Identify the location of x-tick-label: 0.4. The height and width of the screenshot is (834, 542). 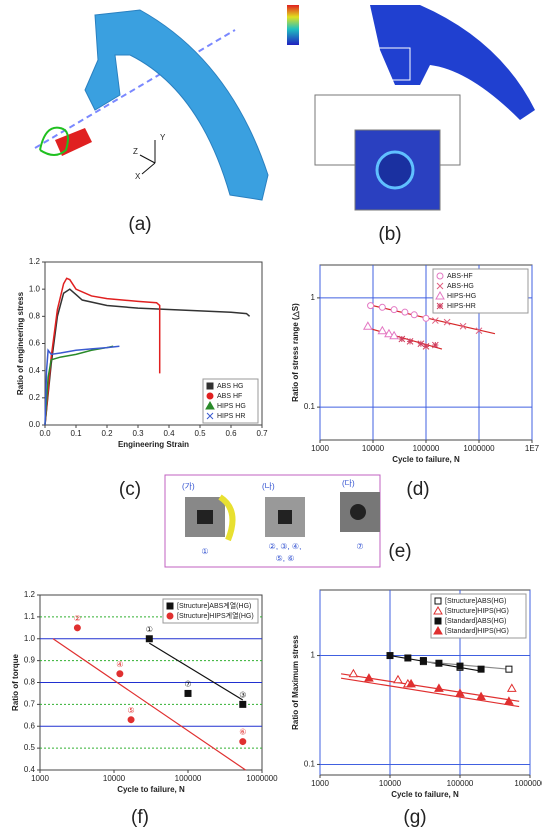
(169, 433).